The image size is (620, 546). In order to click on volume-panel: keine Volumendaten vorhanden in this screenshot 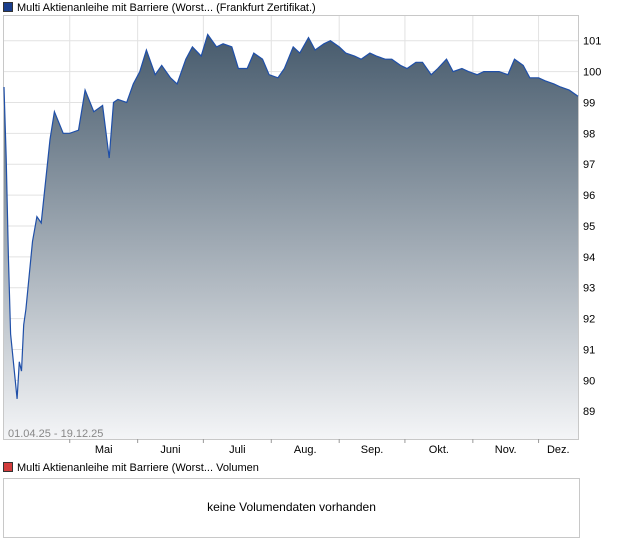, I will do `click(291, 508)`.